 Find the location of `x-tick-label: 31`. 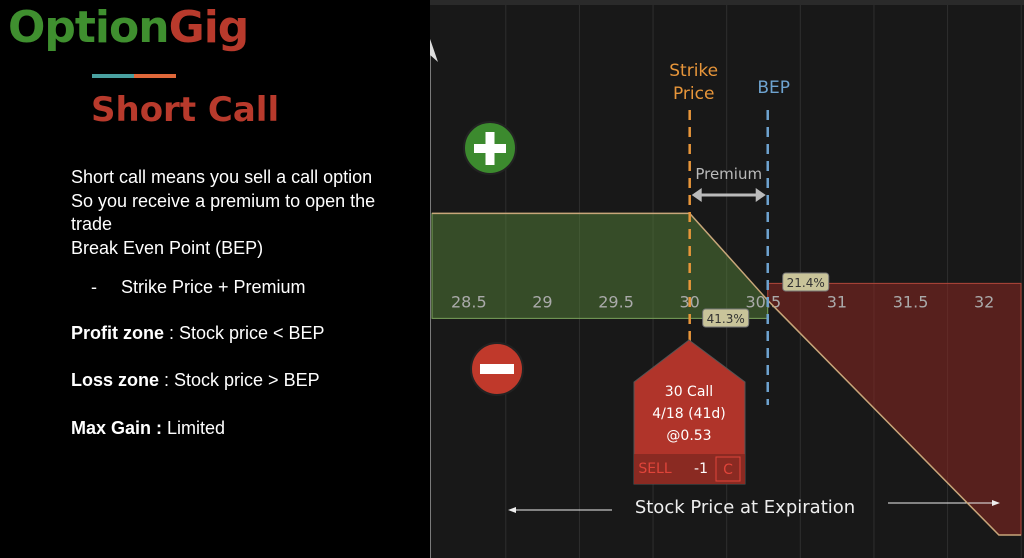

x-tick-label: 31 is located at coordinates (837, 301).